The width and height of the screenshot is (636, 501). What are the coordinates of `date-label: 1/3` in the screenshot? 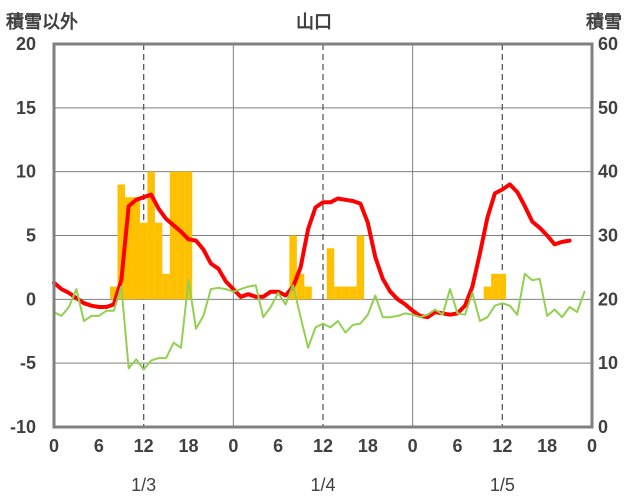 It's located at (143, 485).